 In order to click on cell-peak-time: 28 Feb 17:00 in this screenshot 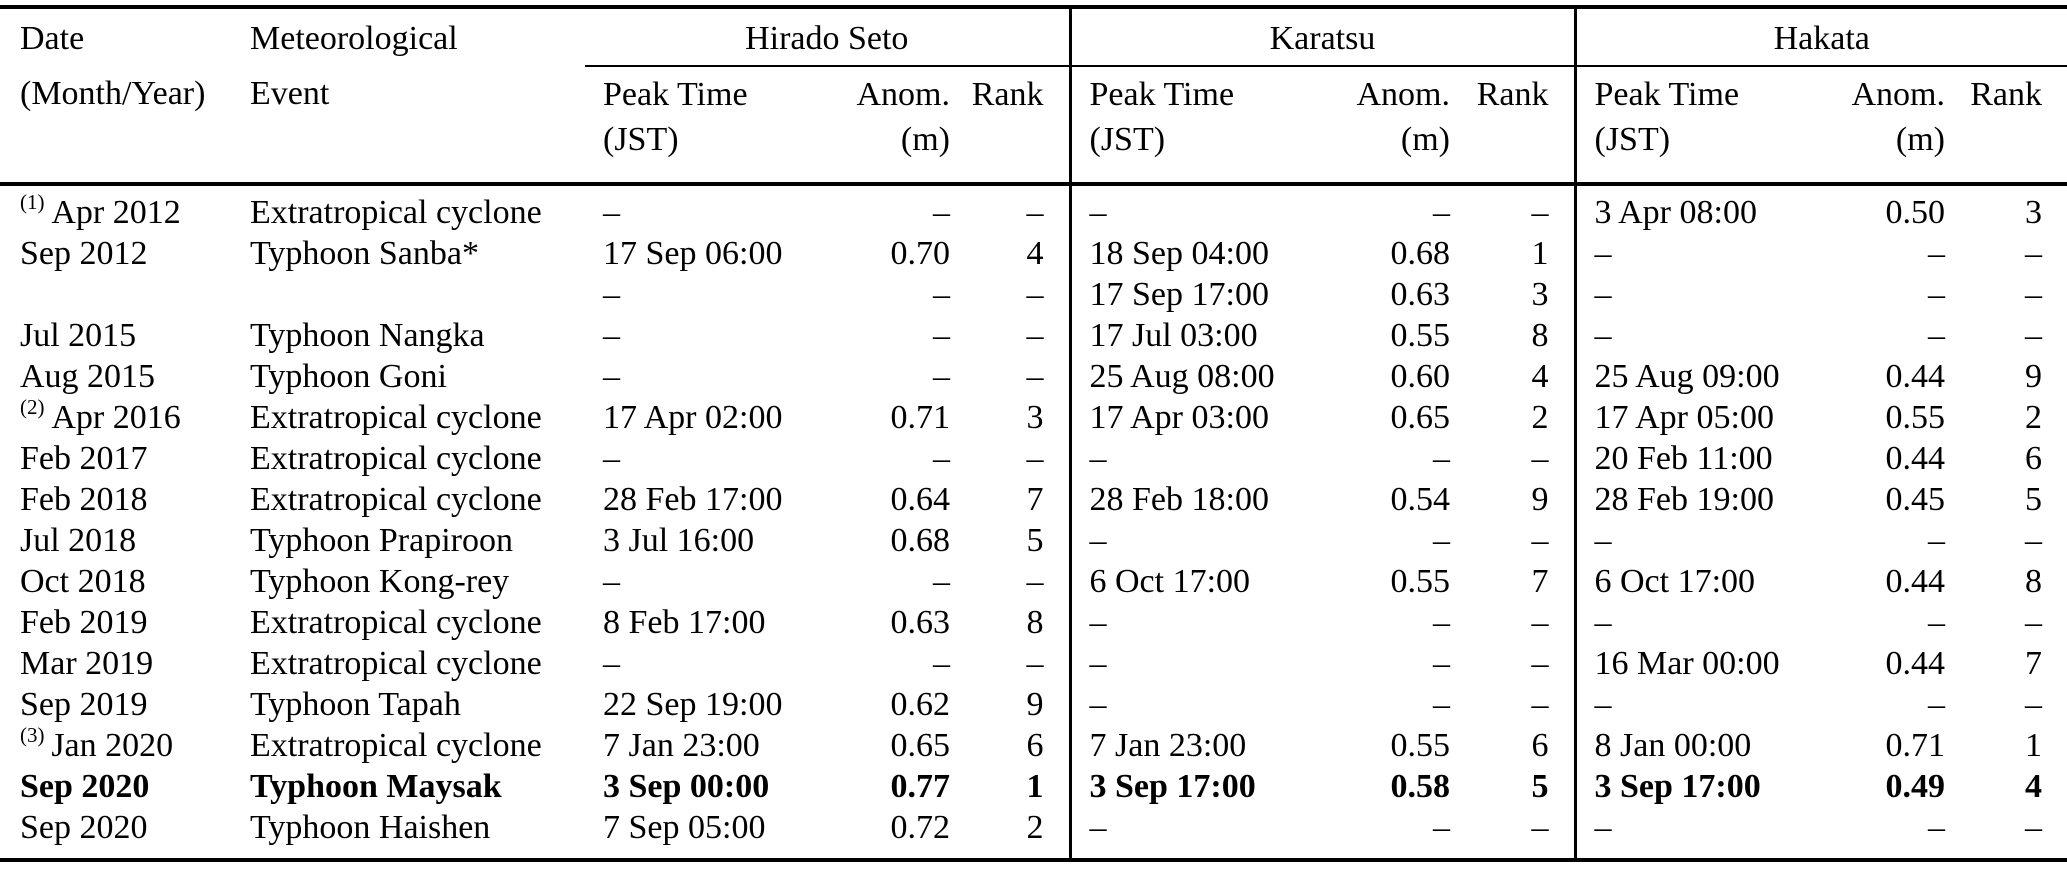, I will do `click(693, 499)`.